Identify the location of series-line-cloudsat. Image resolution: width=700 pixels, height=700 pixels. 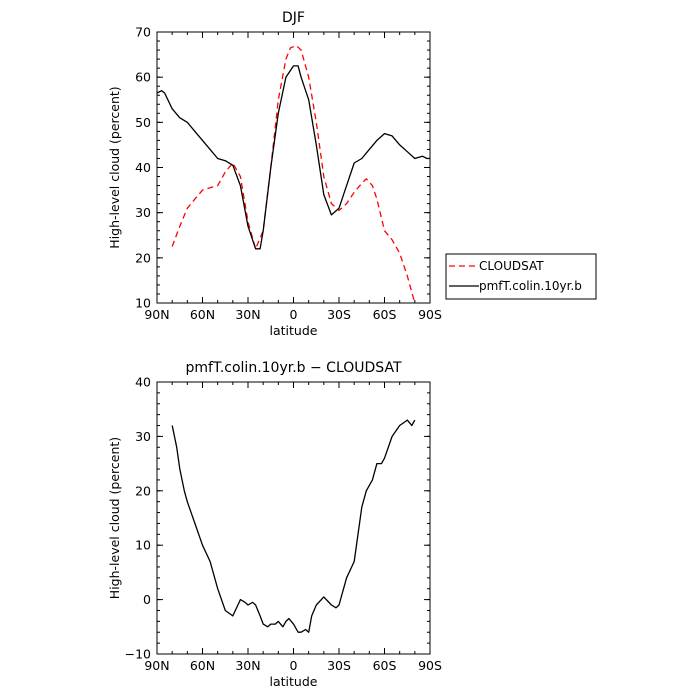
(293, 173).